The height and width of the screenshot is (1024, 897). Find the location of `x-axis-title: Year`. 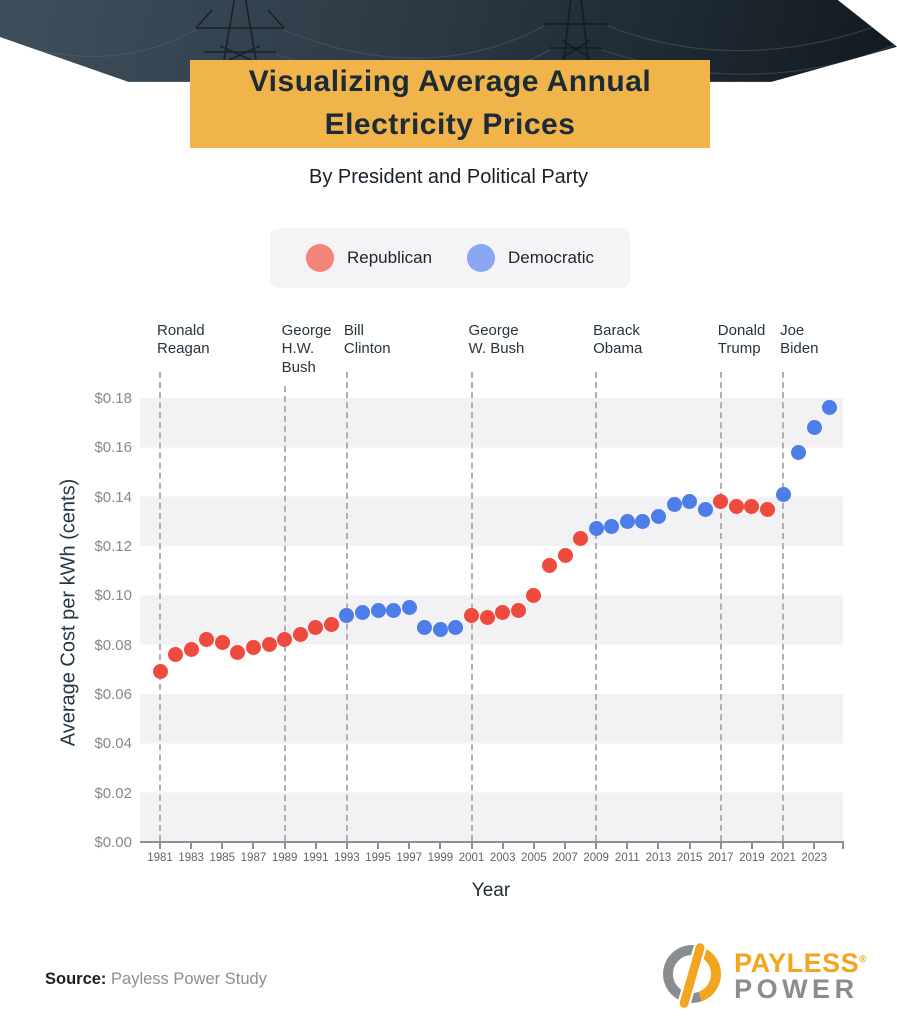

x-axis-title: Year is located at coordinates (491, 890).